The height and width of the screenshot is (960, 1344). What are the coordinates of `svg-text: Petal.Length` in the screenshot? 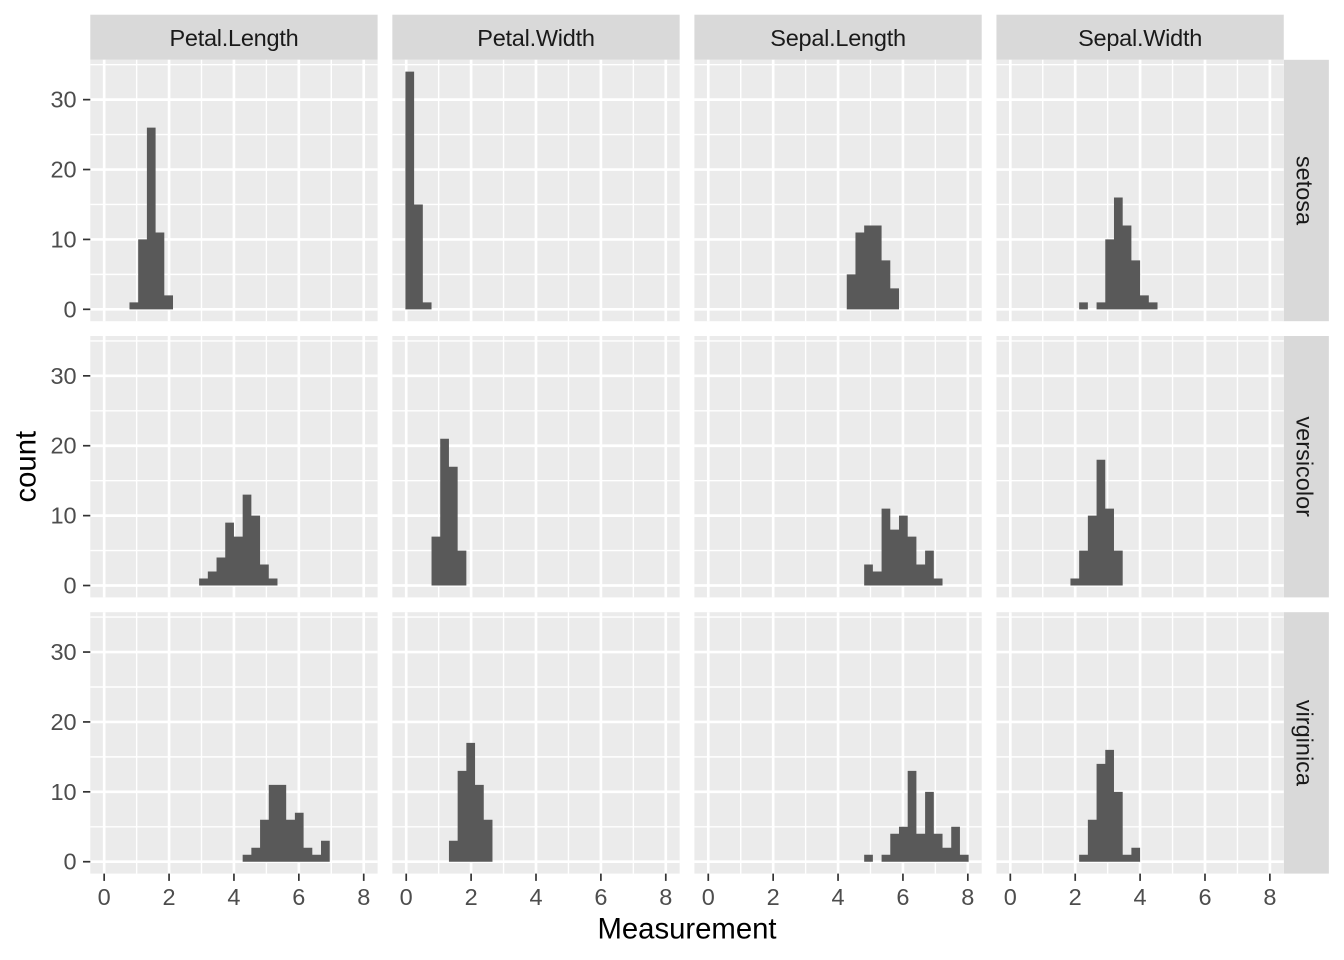 It's located at (233, 38).